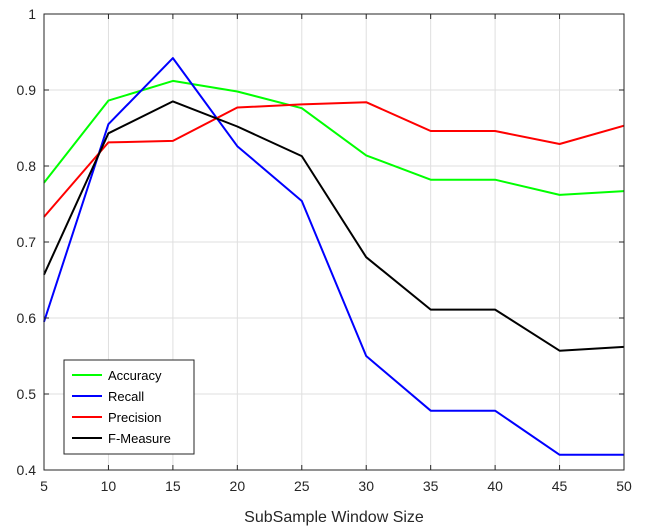 Image resolution: width=646 pixels, height=530 pixels. I want to click on x-tick-label: 45, so click(560, 486).